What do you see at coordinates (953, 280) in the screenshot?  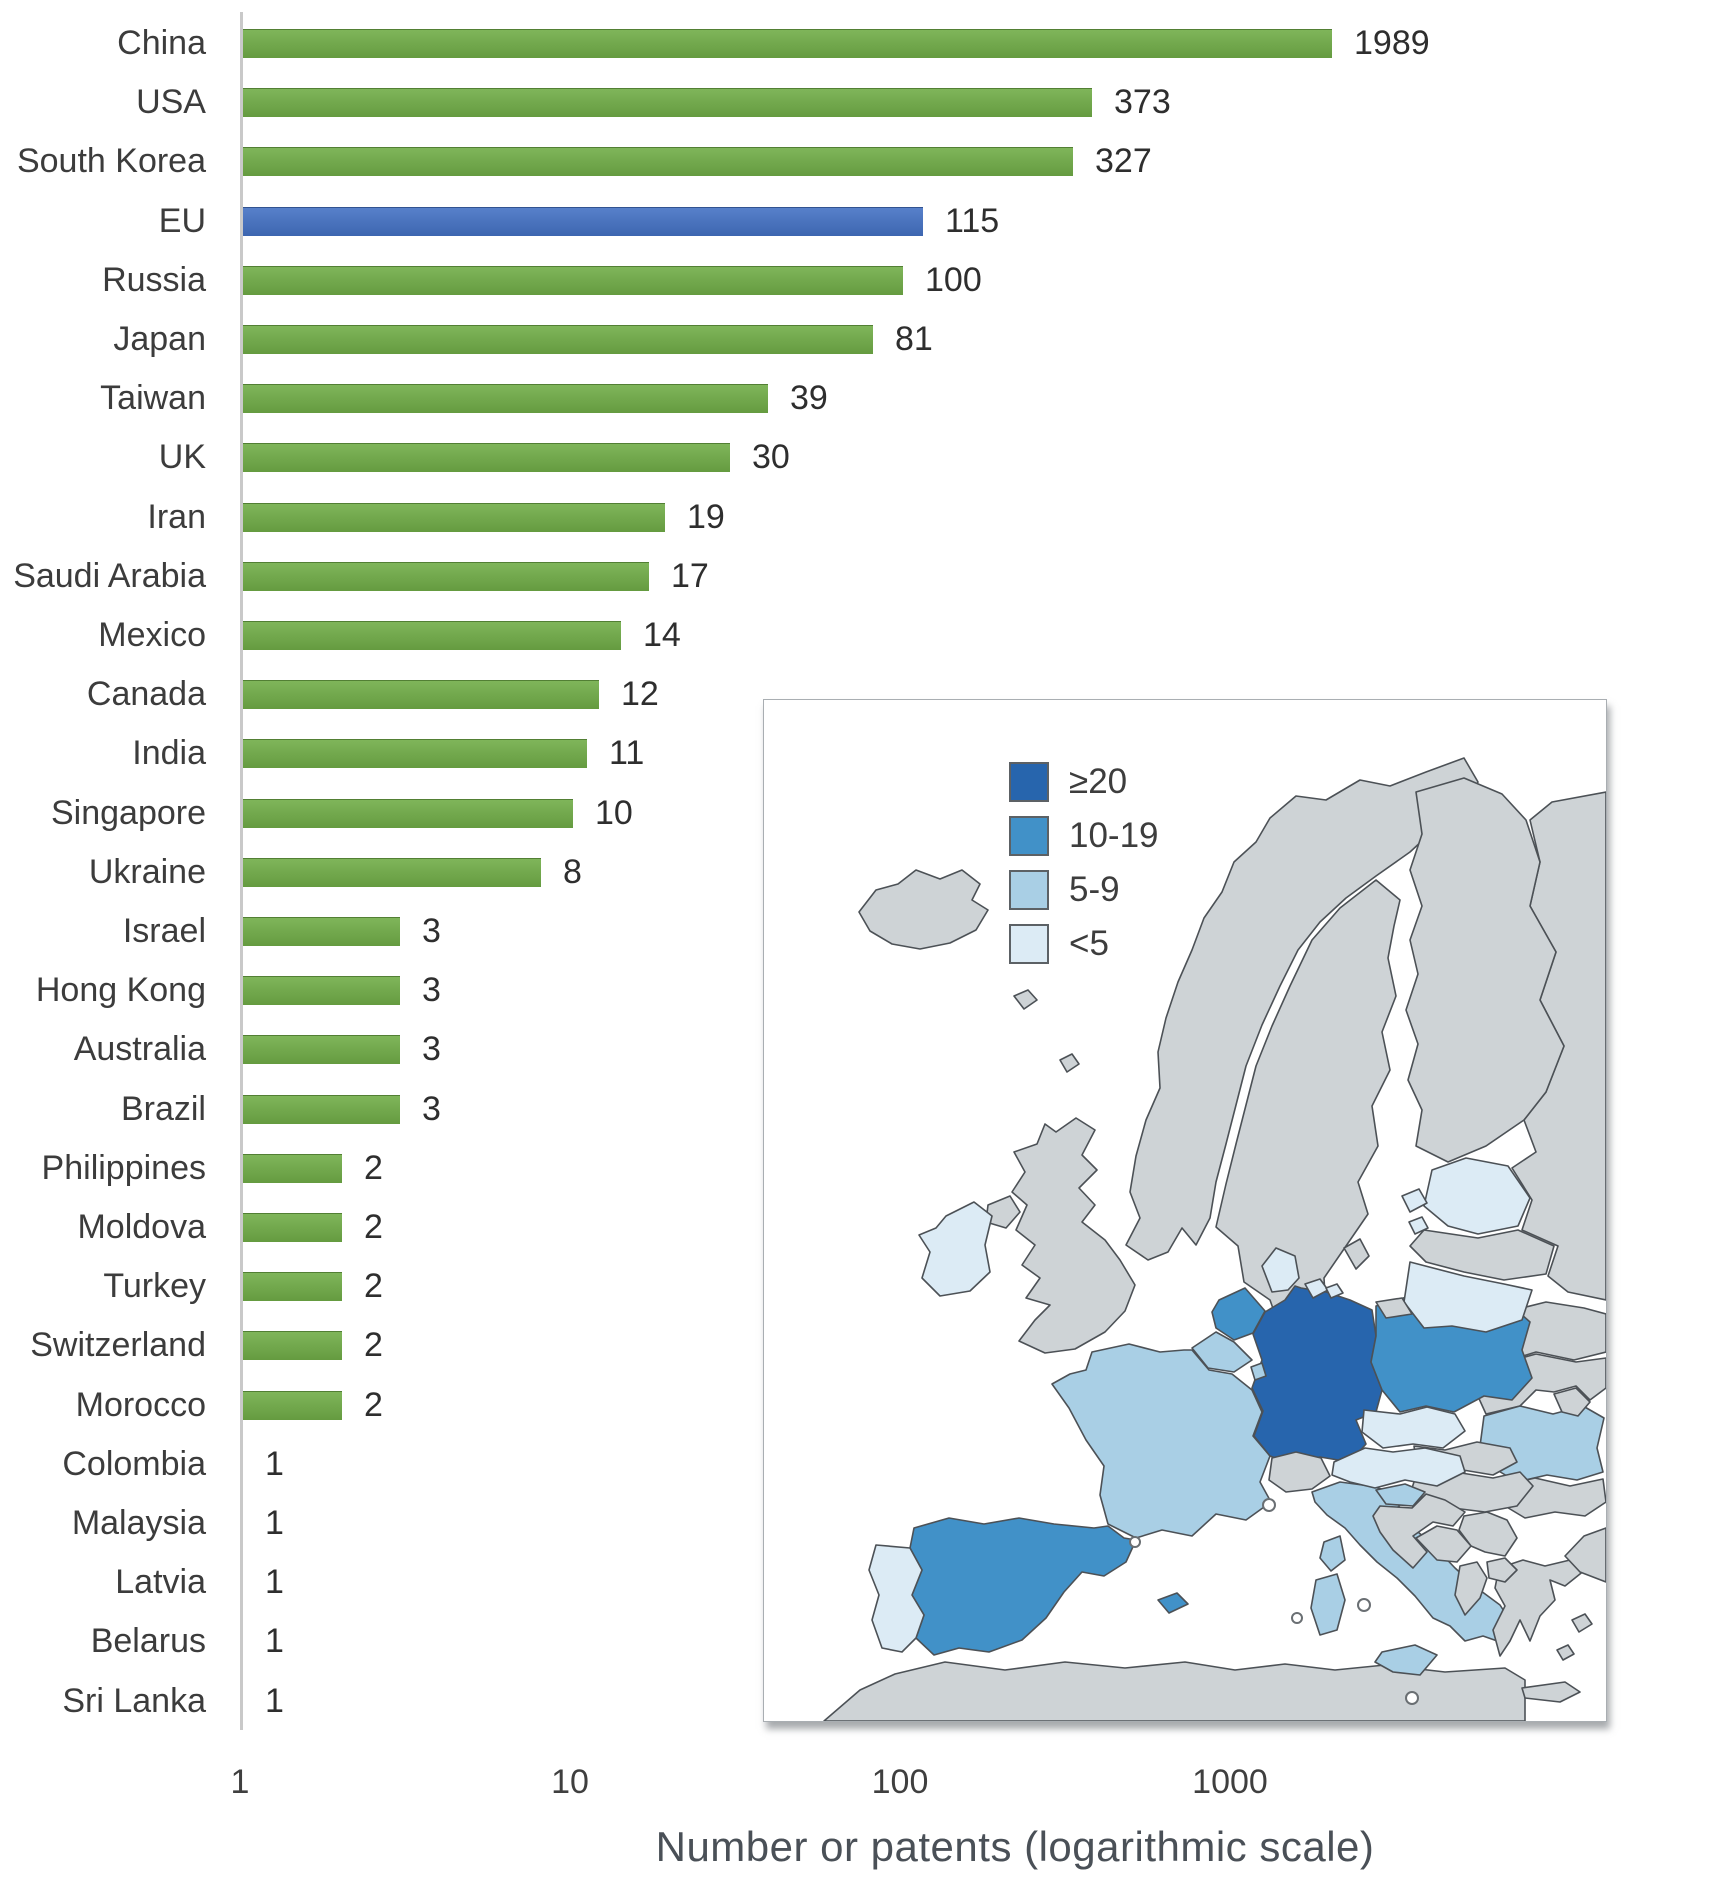 I see `bar-value-label: 100` at bounding box center [953, 280].